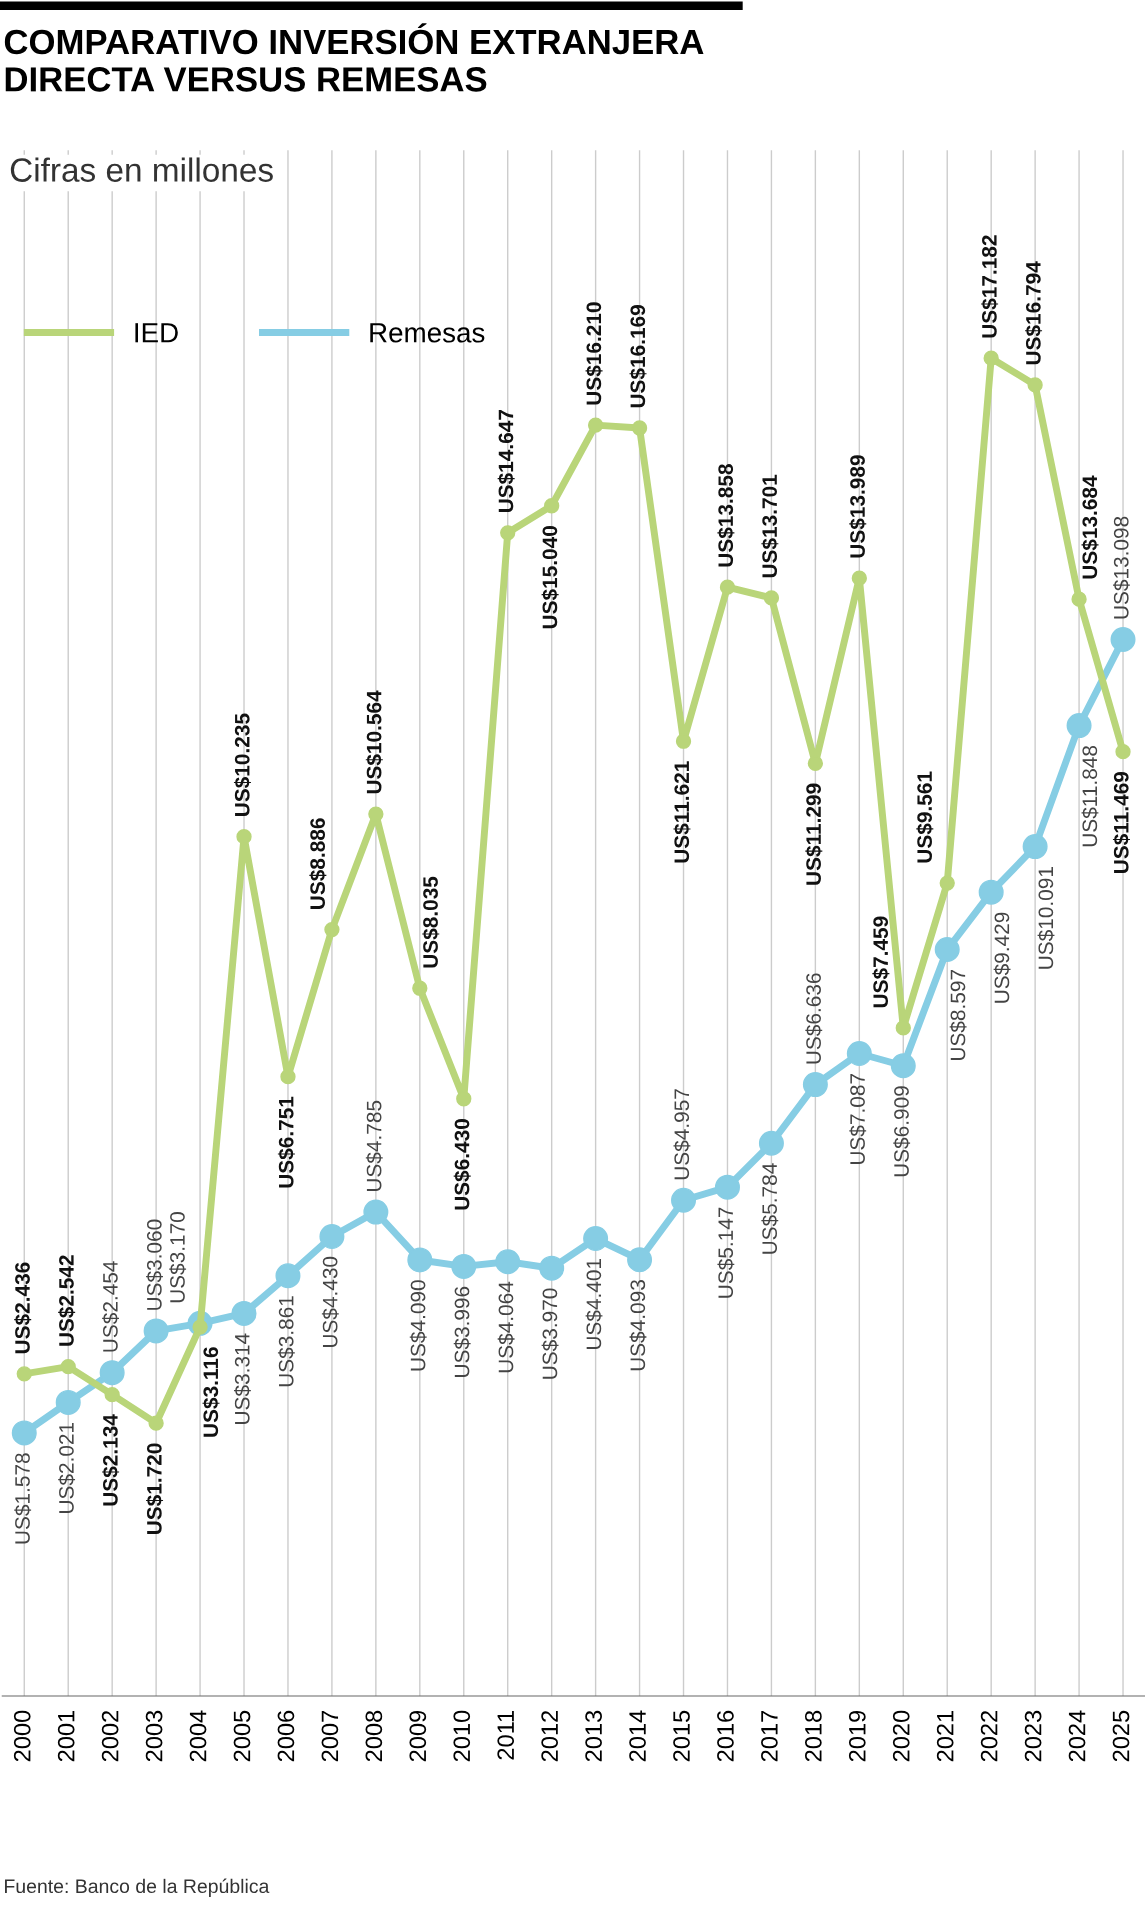 This screenshot has height=1920, width=1145. I want to click on data-label: US$13.701, so click(770, 526).